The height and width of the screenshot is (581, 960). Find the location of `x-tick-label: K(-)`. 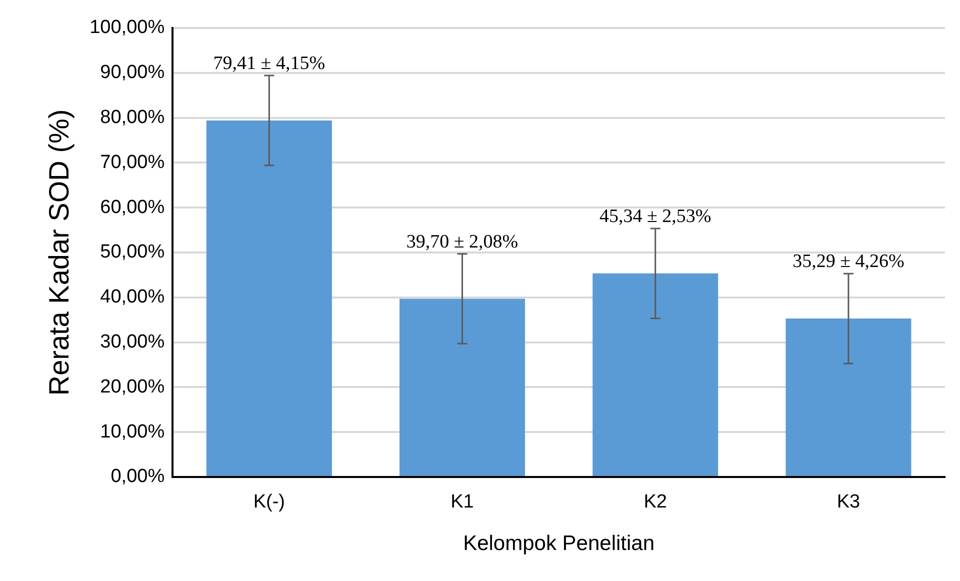

x-tick-label: K(-) is located at coordinates (269, 502).